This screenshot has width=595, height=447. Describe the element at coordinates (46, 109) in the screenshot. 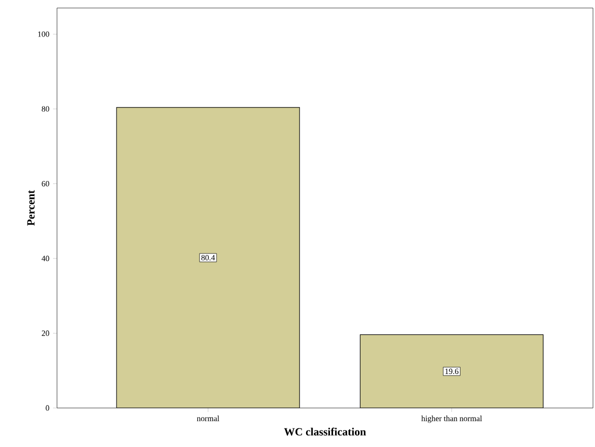

I see `y-tick-label: 80` at that location.